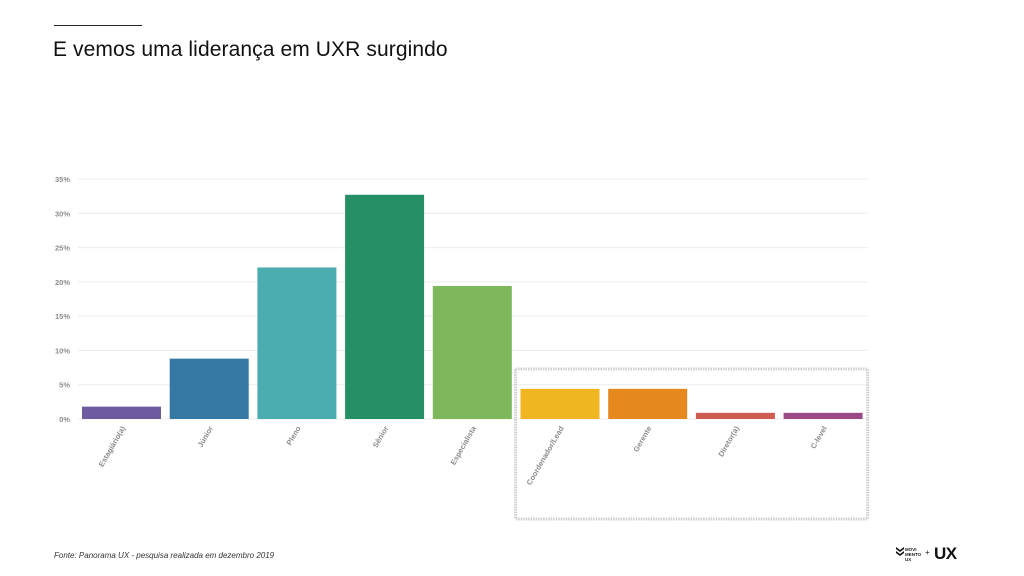 This screenshot has height=576, width=1024. Describe the element at coordinates (911, 549) in the screenshot. I see `logo-line-1: MOVI` at that location.